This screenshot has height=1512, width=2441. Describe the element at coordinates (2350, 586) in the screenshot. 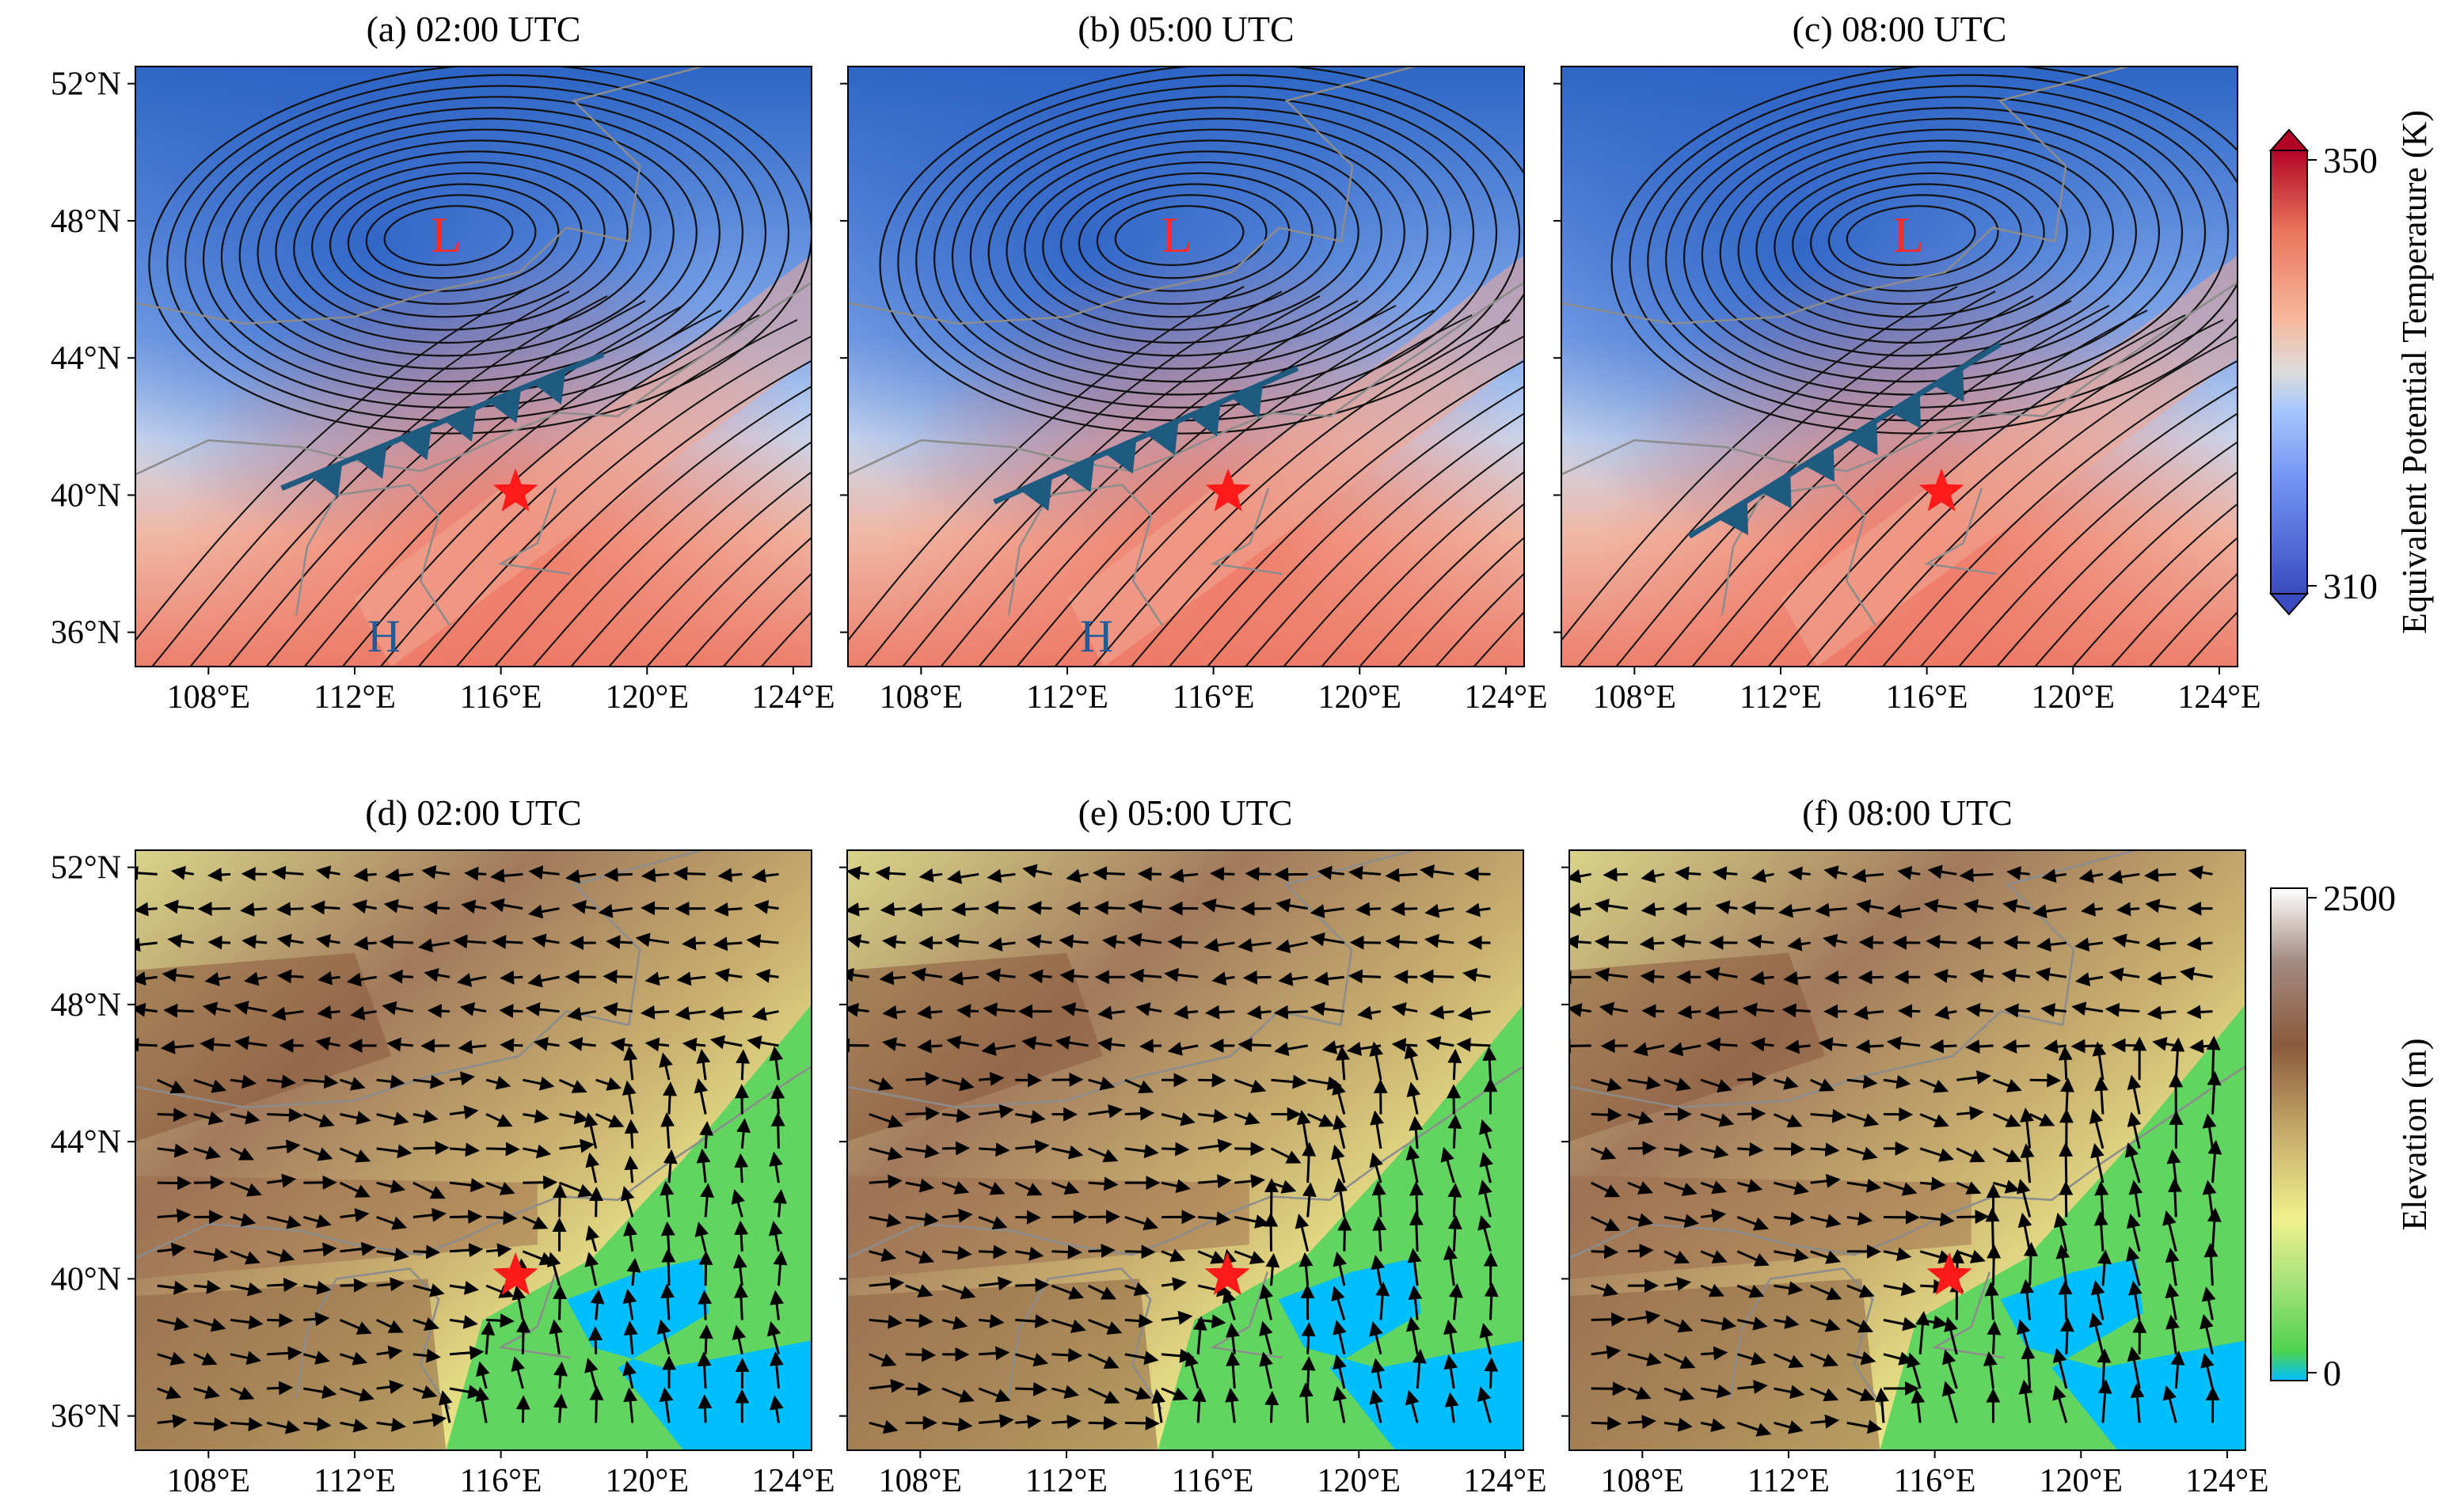

I see `colorbar-min-label: 310` at that location.